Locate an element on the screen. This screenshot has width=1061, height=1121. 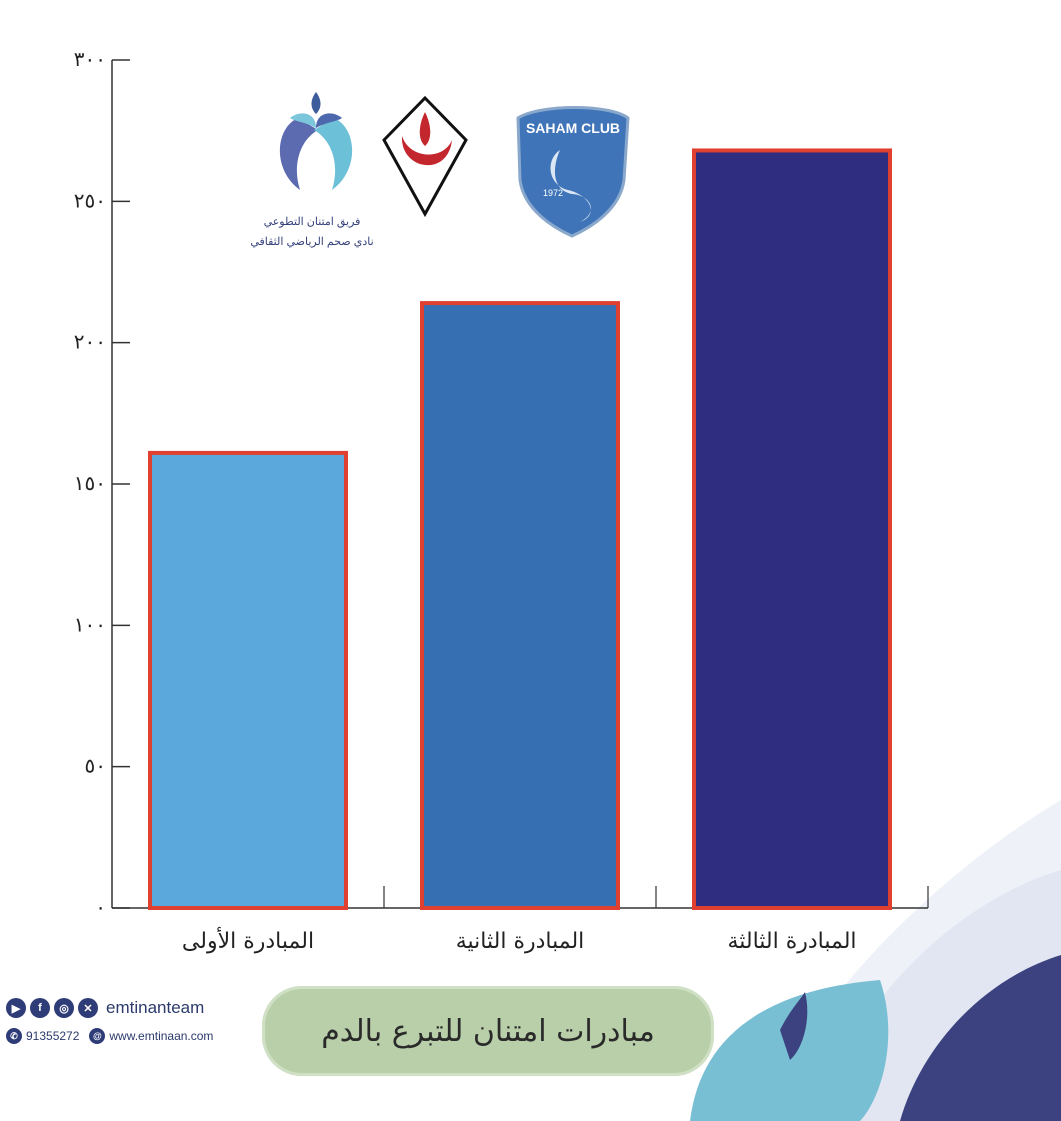
y-tick-label: ١٥٠ is located at coordinates (90, 483).